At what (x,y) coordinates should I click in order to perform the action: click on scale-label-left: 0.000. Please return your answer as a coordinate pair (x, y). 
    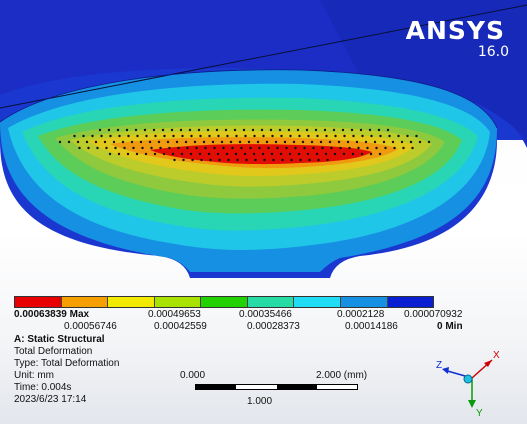
    Looking at the image, I should click on (193, 375).